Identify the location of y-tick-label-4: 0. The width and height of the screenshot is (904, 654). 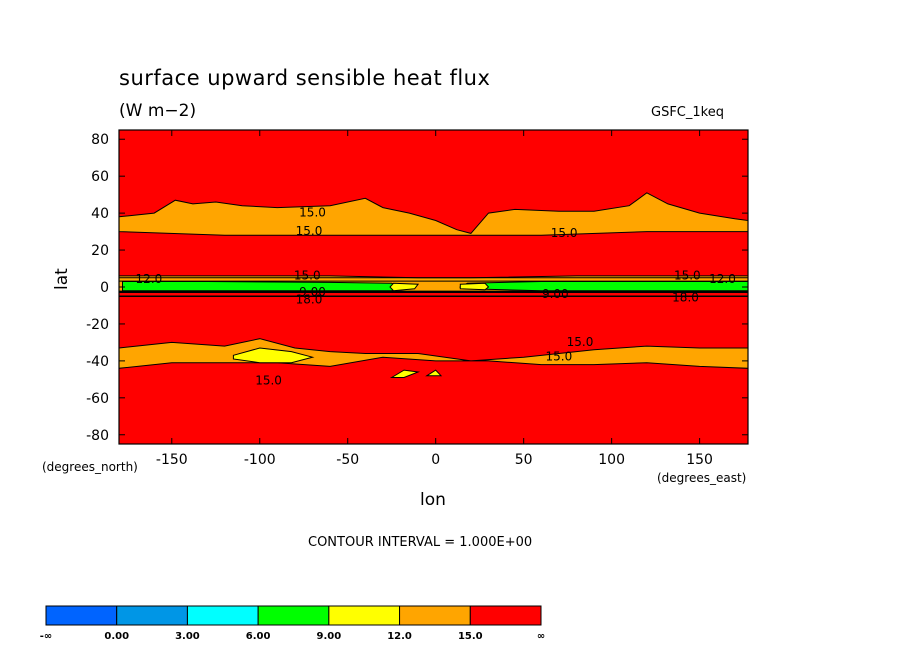
(104, 288).